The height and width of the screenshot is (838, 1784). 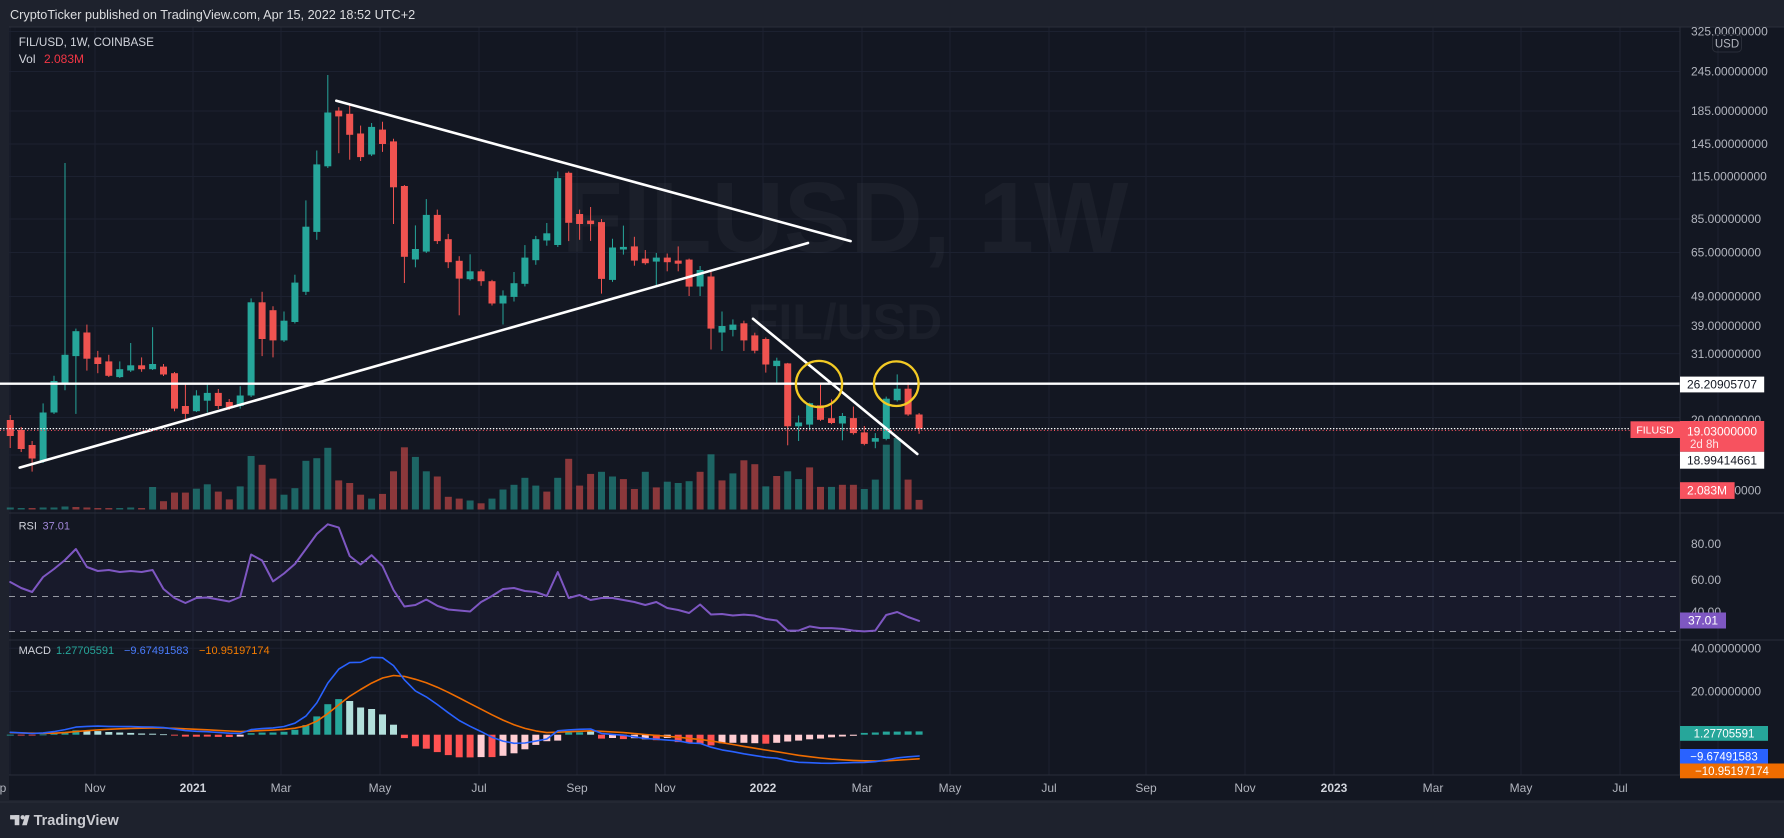 What do you see at coordinates (1726, 692) in the screenshot?
I see `svg-text: 20.00000000` at bounding box center [1726, 692].